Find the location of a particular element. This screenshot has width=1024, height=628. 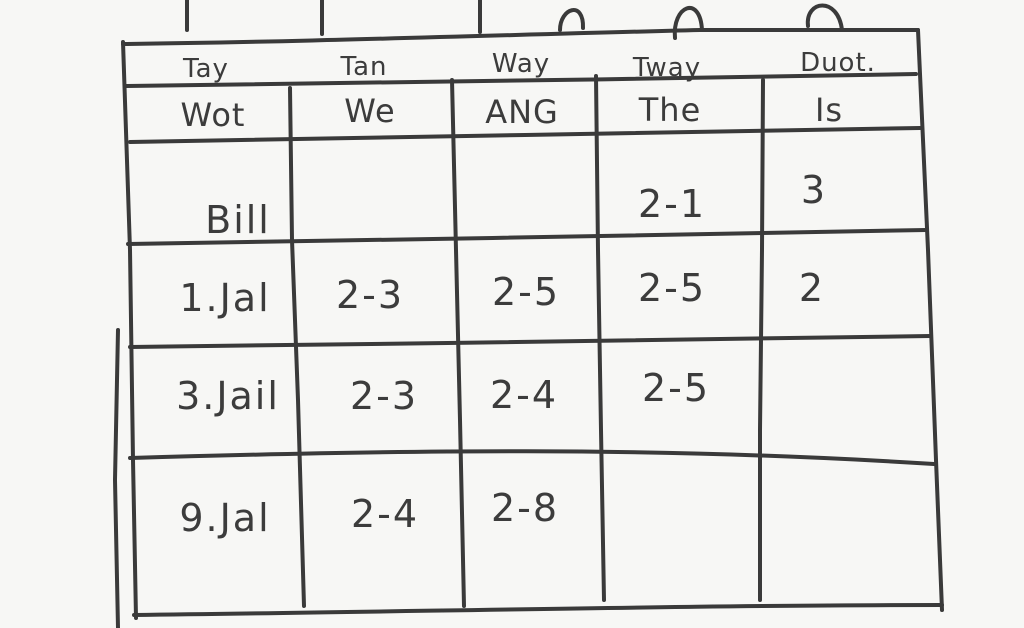

table-border-right is located at coordinates (930, 320).